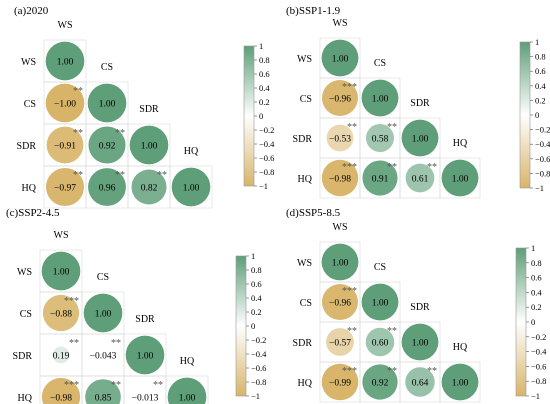 The height and width of the screenshot is (404, 550). What do you see at coordinates (533, 248) in the screenshot?
I see `colorbar-tick-label: 1` at bounding box center [533, 248].